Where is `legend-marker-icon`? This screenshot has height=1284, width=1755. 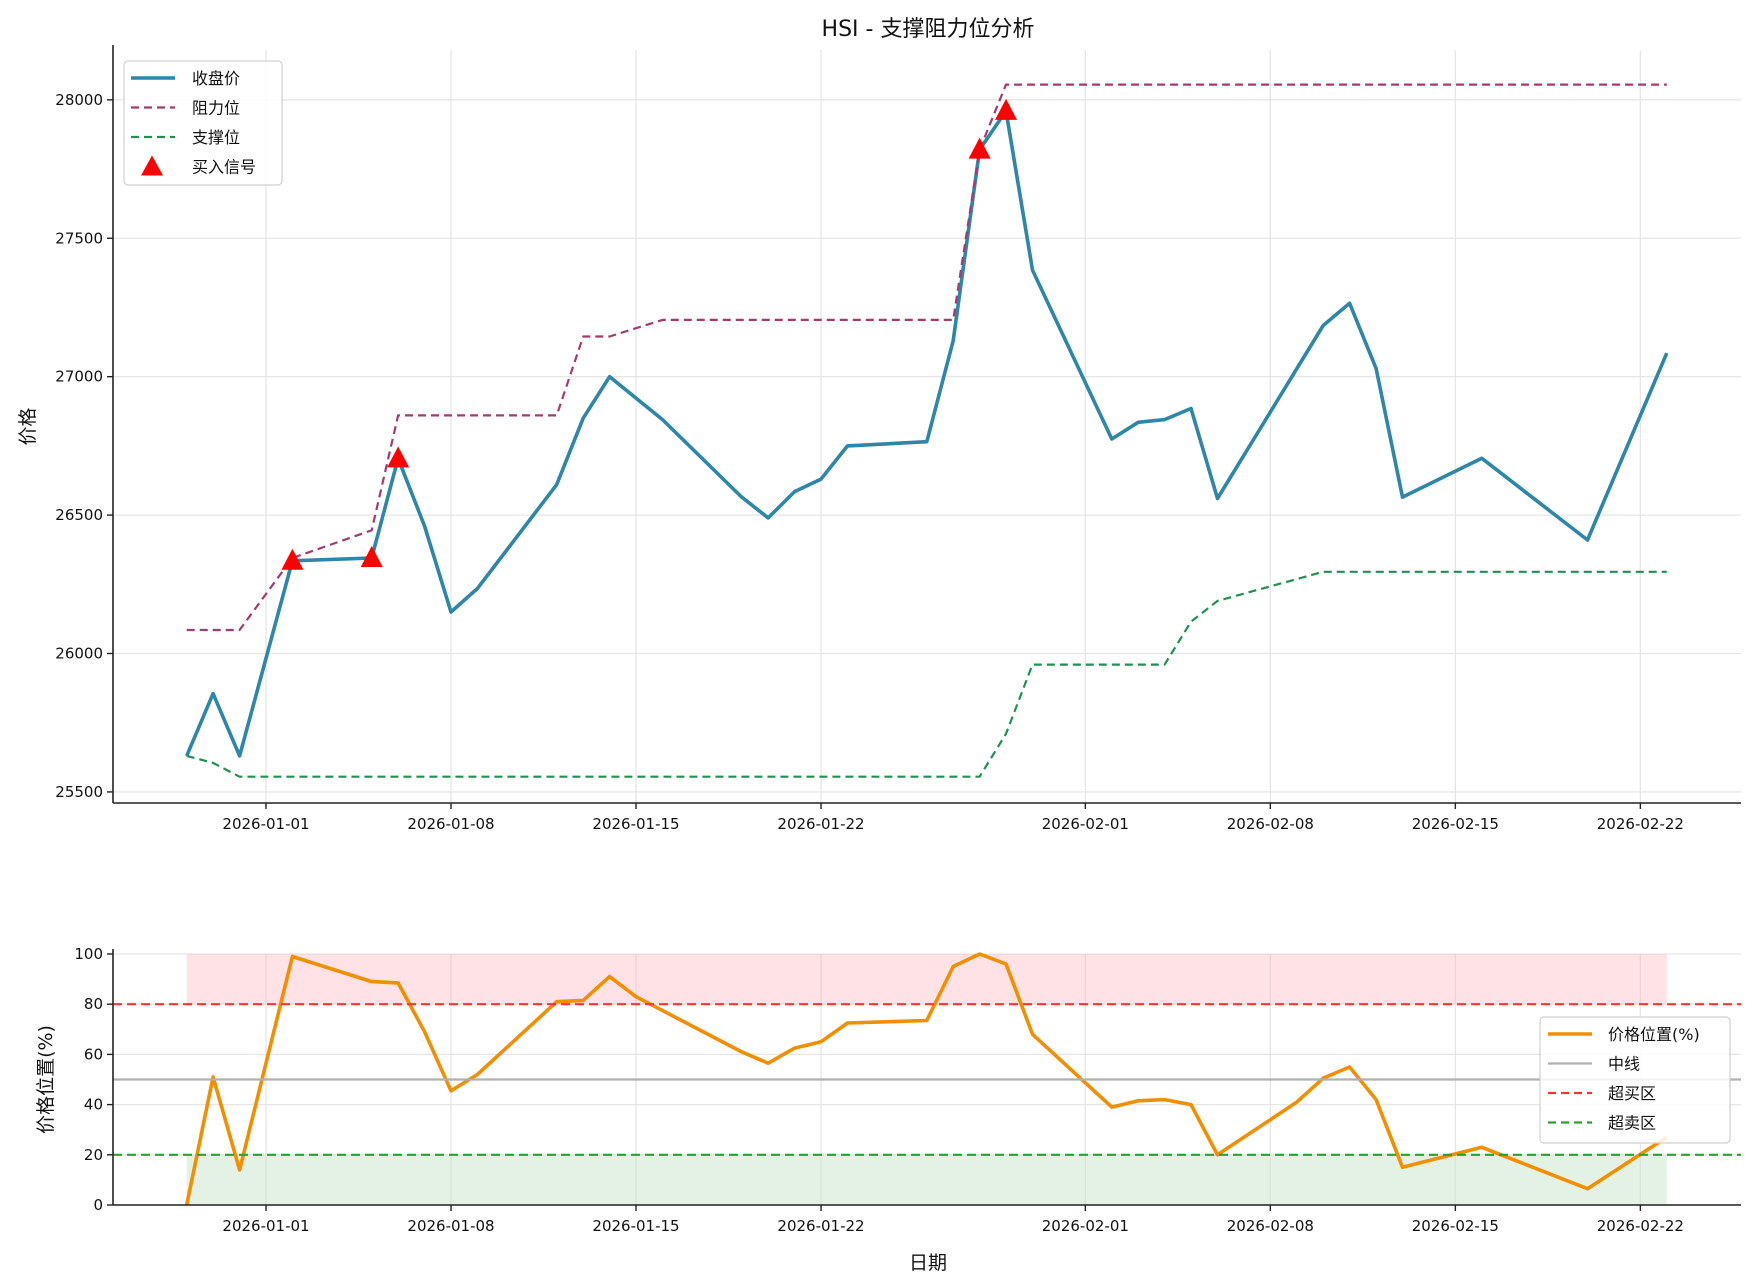 legend-marker-icon is located at coordinates (152, 165).